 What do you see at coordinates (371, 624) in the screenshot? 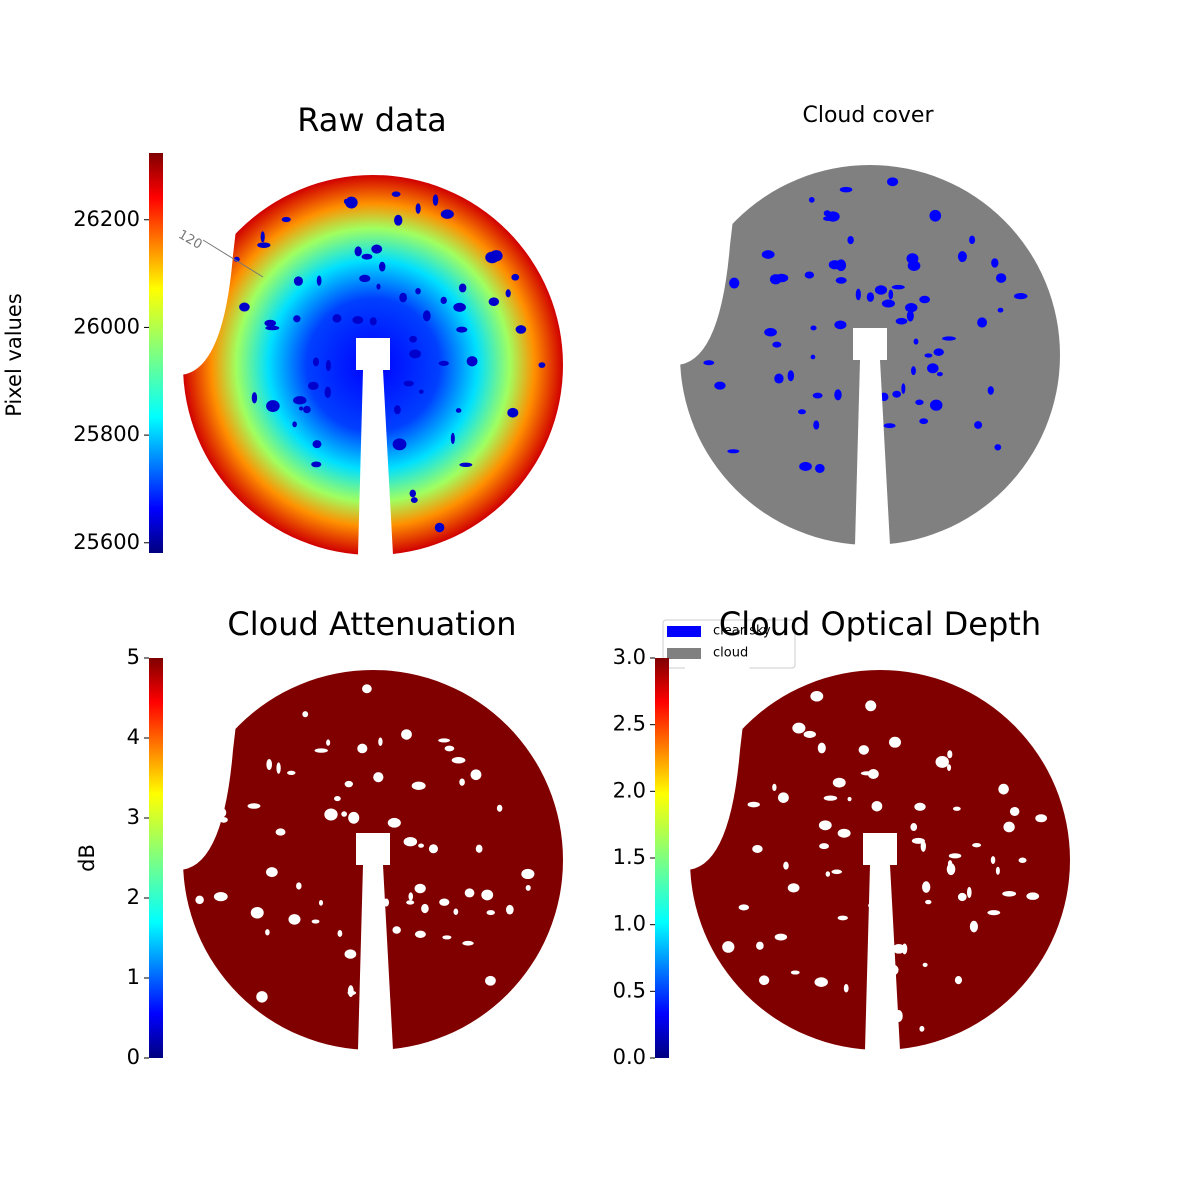
I see `panel-title: Cloud Attenuation` at bounding box center [371, 624].